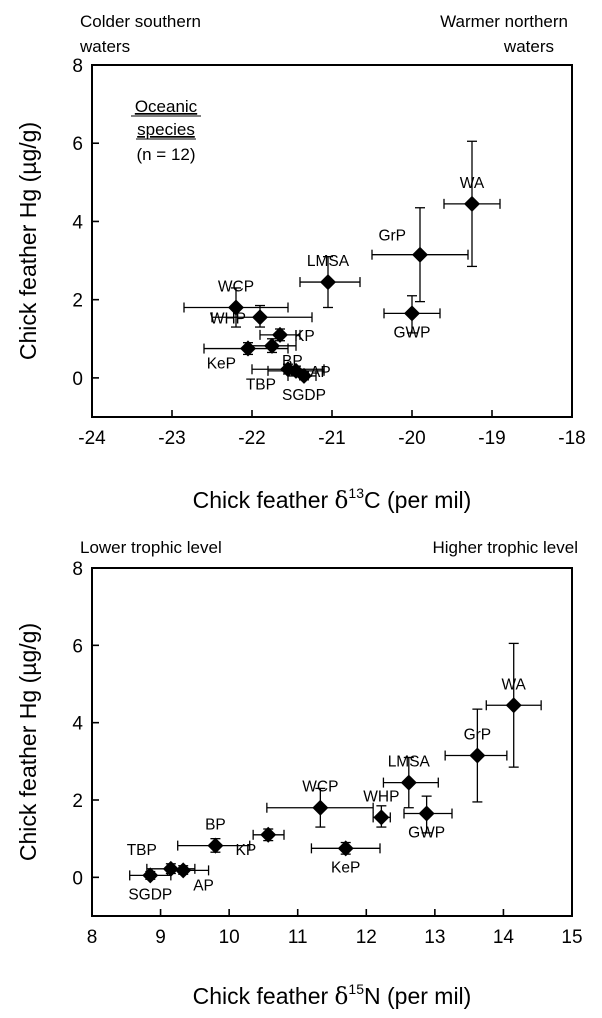 This screenshot has height=1018, width=602. What do you see at coordinates (491, 438) in the screenshot?
I see `top-x-tick-label: -19` at bounding box center [491, 438].